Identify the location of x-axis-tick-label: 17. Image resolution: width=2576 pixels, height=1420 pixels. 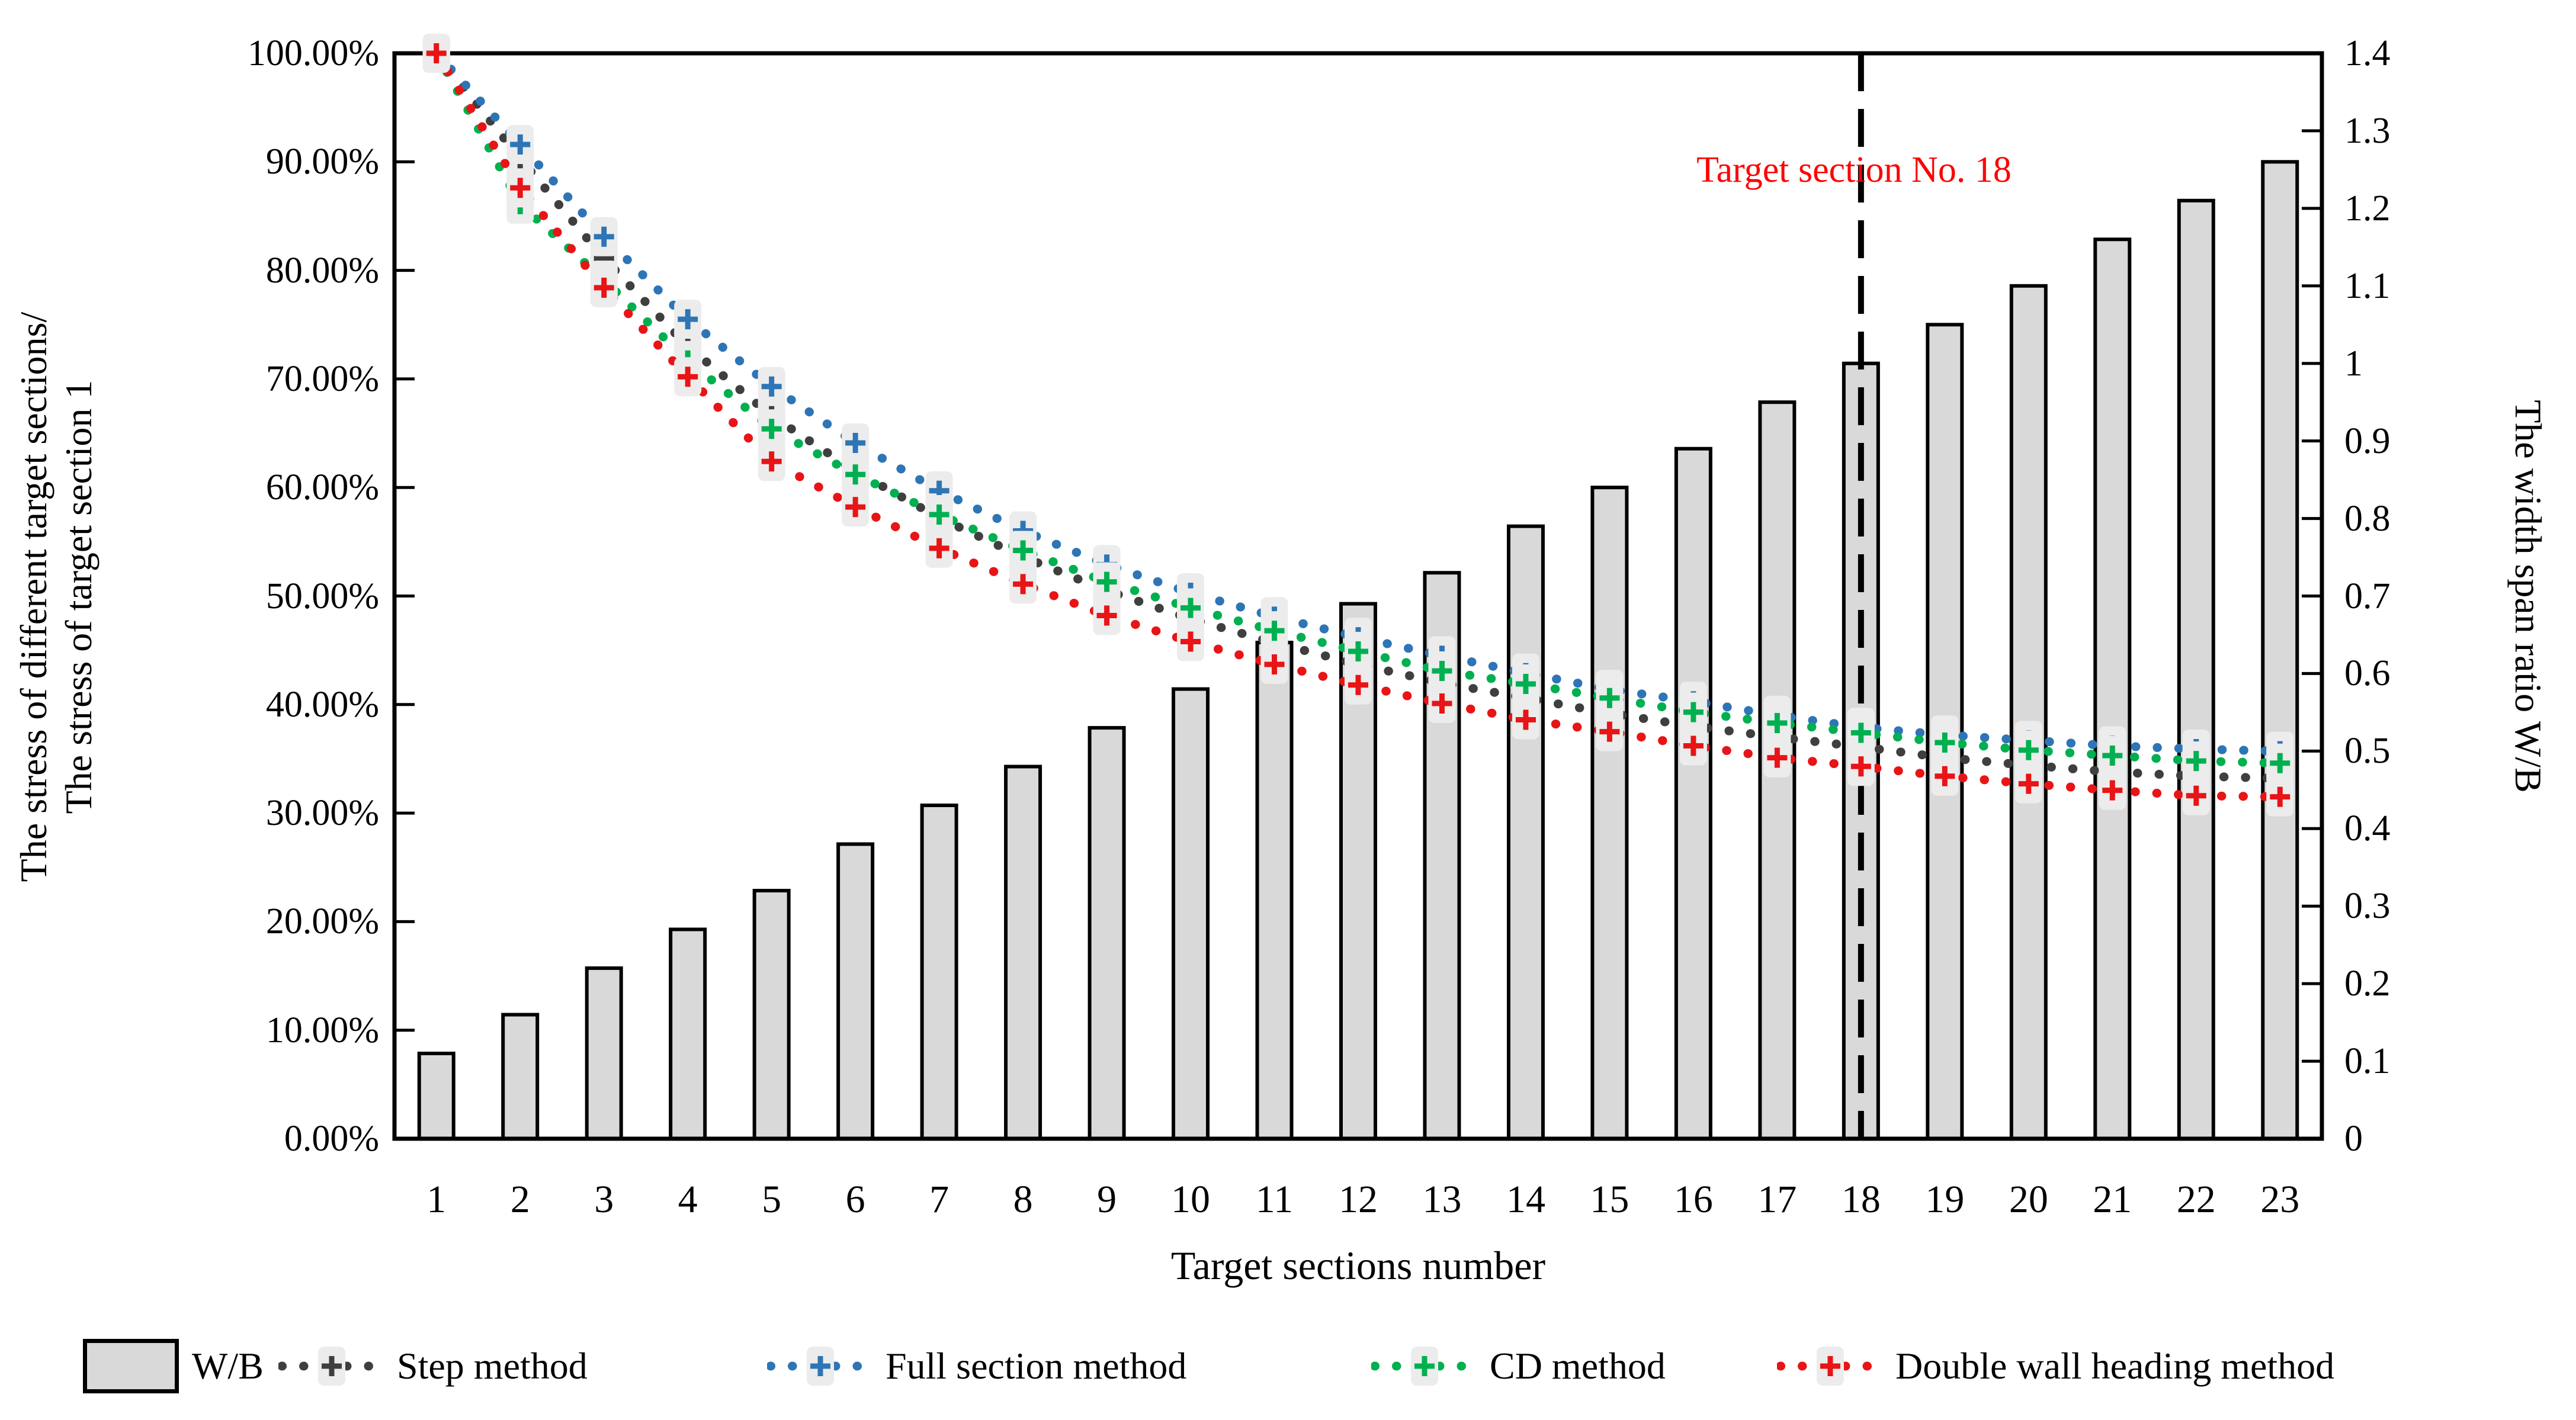
(1777, 1199).